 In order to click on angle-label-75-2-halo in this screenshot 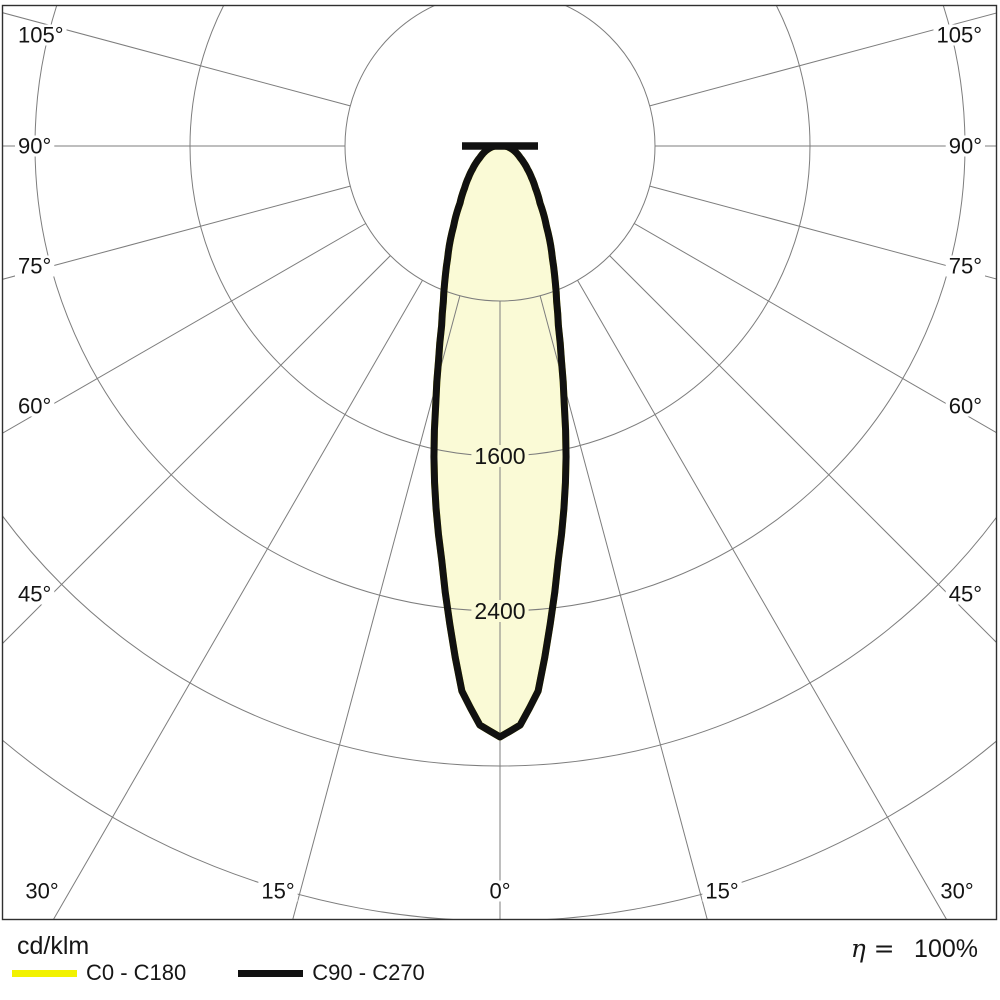, I will do `click(35, 266)`.